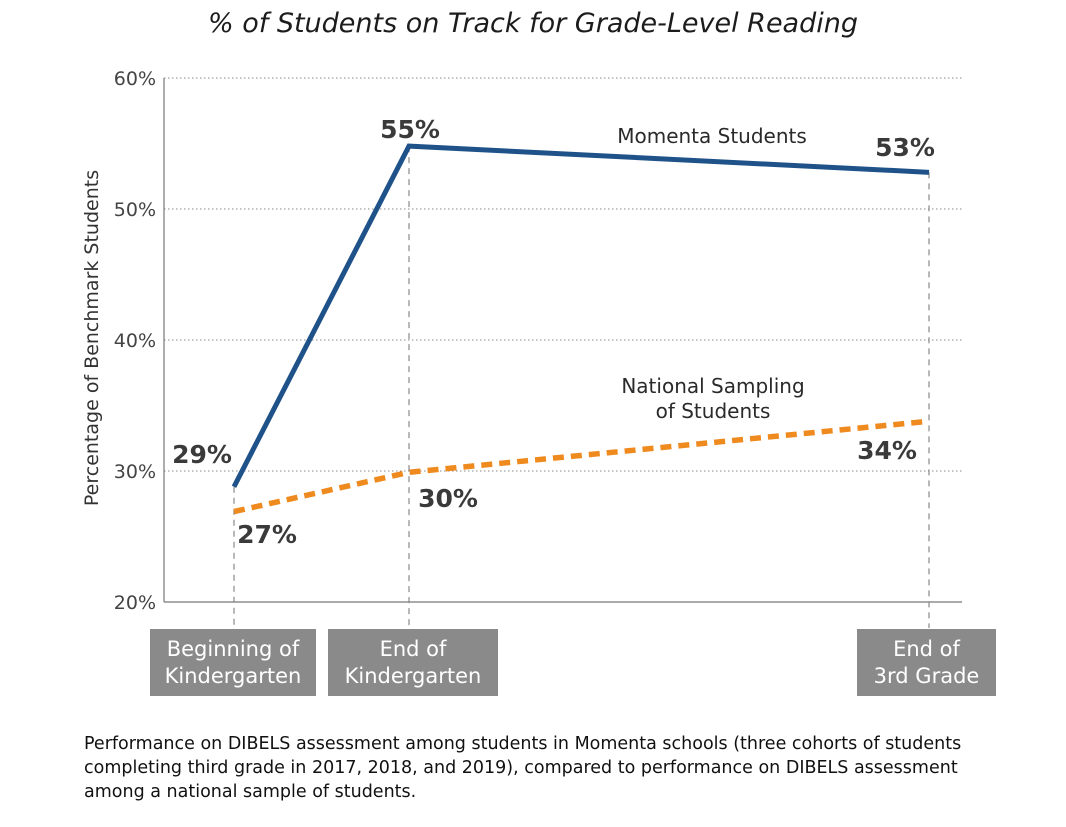 The width and height of the screenshot is (1066, 827). What do you see at coordinates (581, 466) in the screenshot?
I see `series-line-national` at bounding box center [581, 466].